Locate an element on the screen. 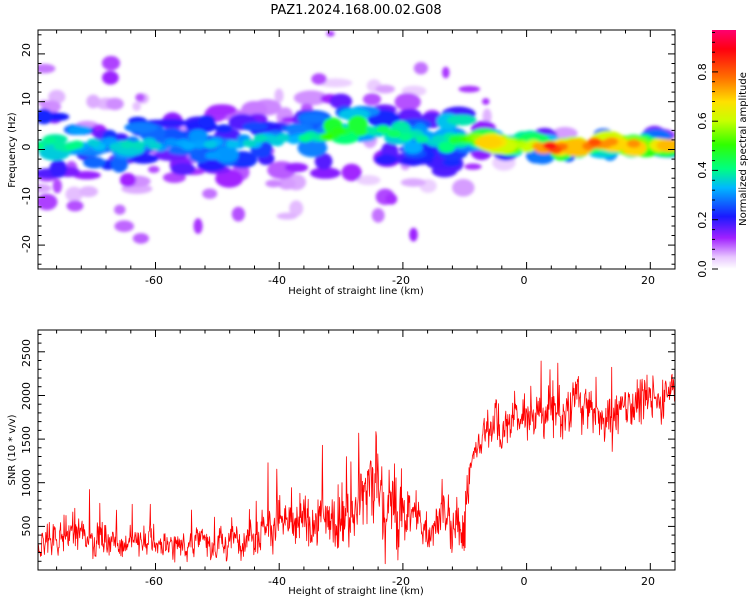  colorbar-tick-labels: 0.0 0.2 0.4 0.6 0.8 is located at coordinates (702, 170).